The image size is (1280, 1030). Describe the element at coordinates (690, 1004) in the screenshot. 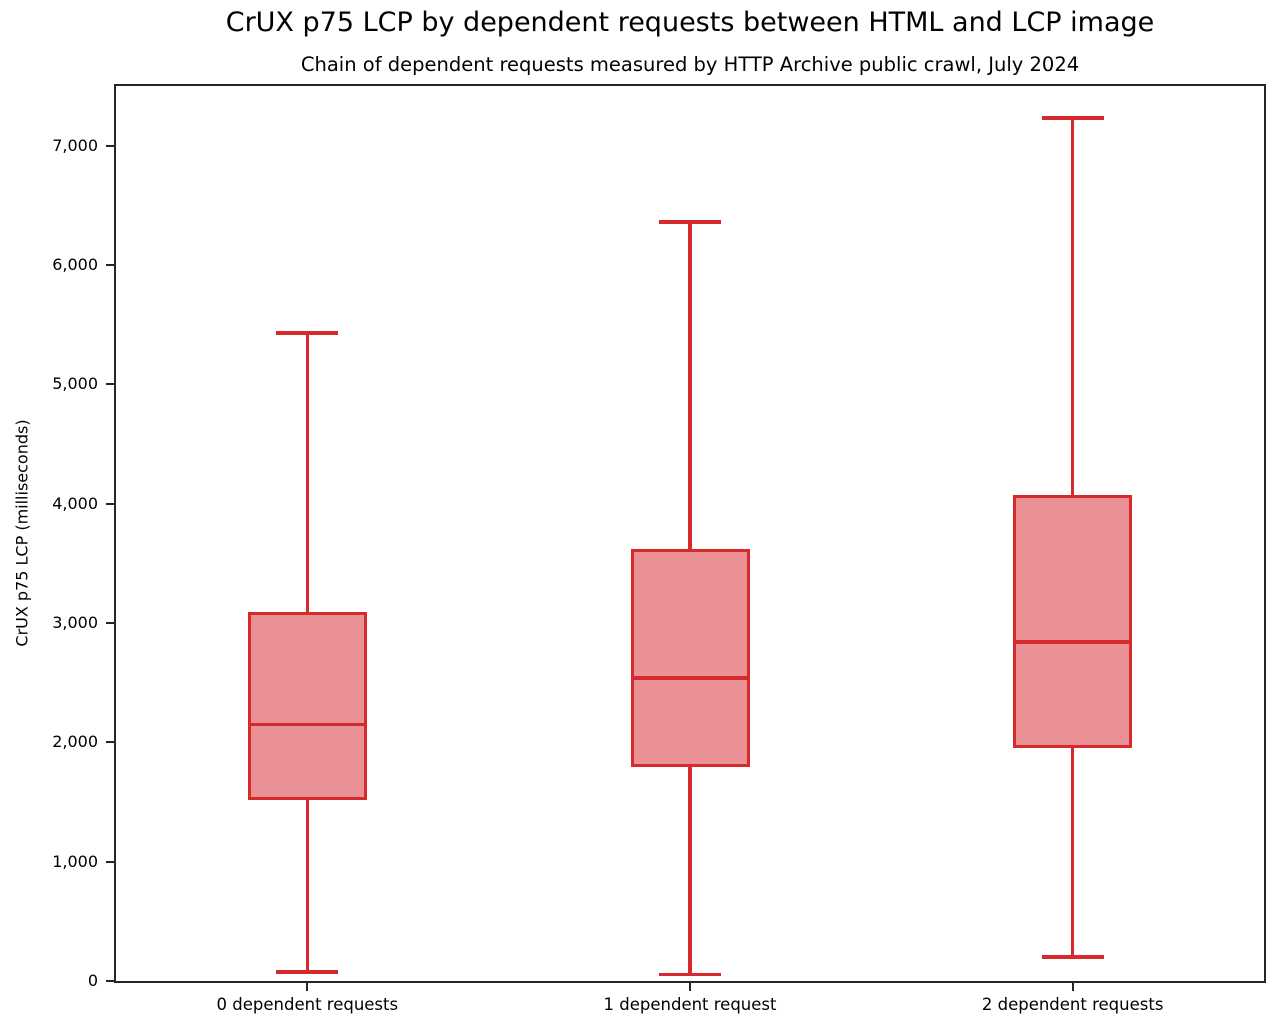

I see `x-tick-label: 1 dependent request` at that location.